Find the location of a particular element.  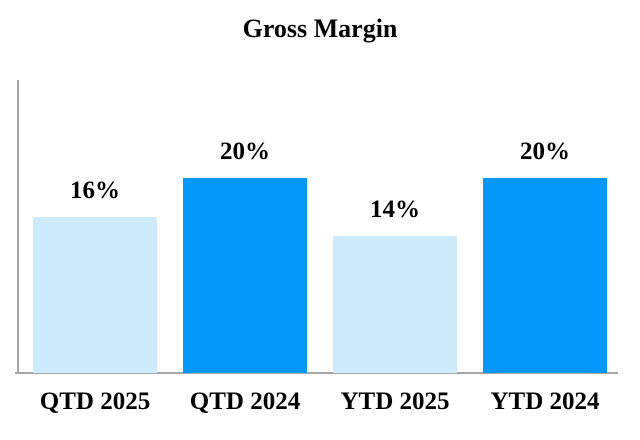

y-axis-line is located at coordinates (18, 227).